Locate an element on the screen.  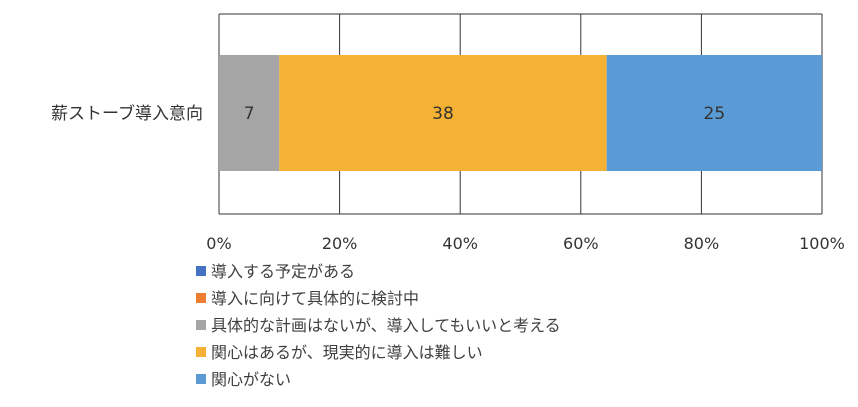
category-label: 薪ストーブ導入意向 is located at coordinates (127, 113).